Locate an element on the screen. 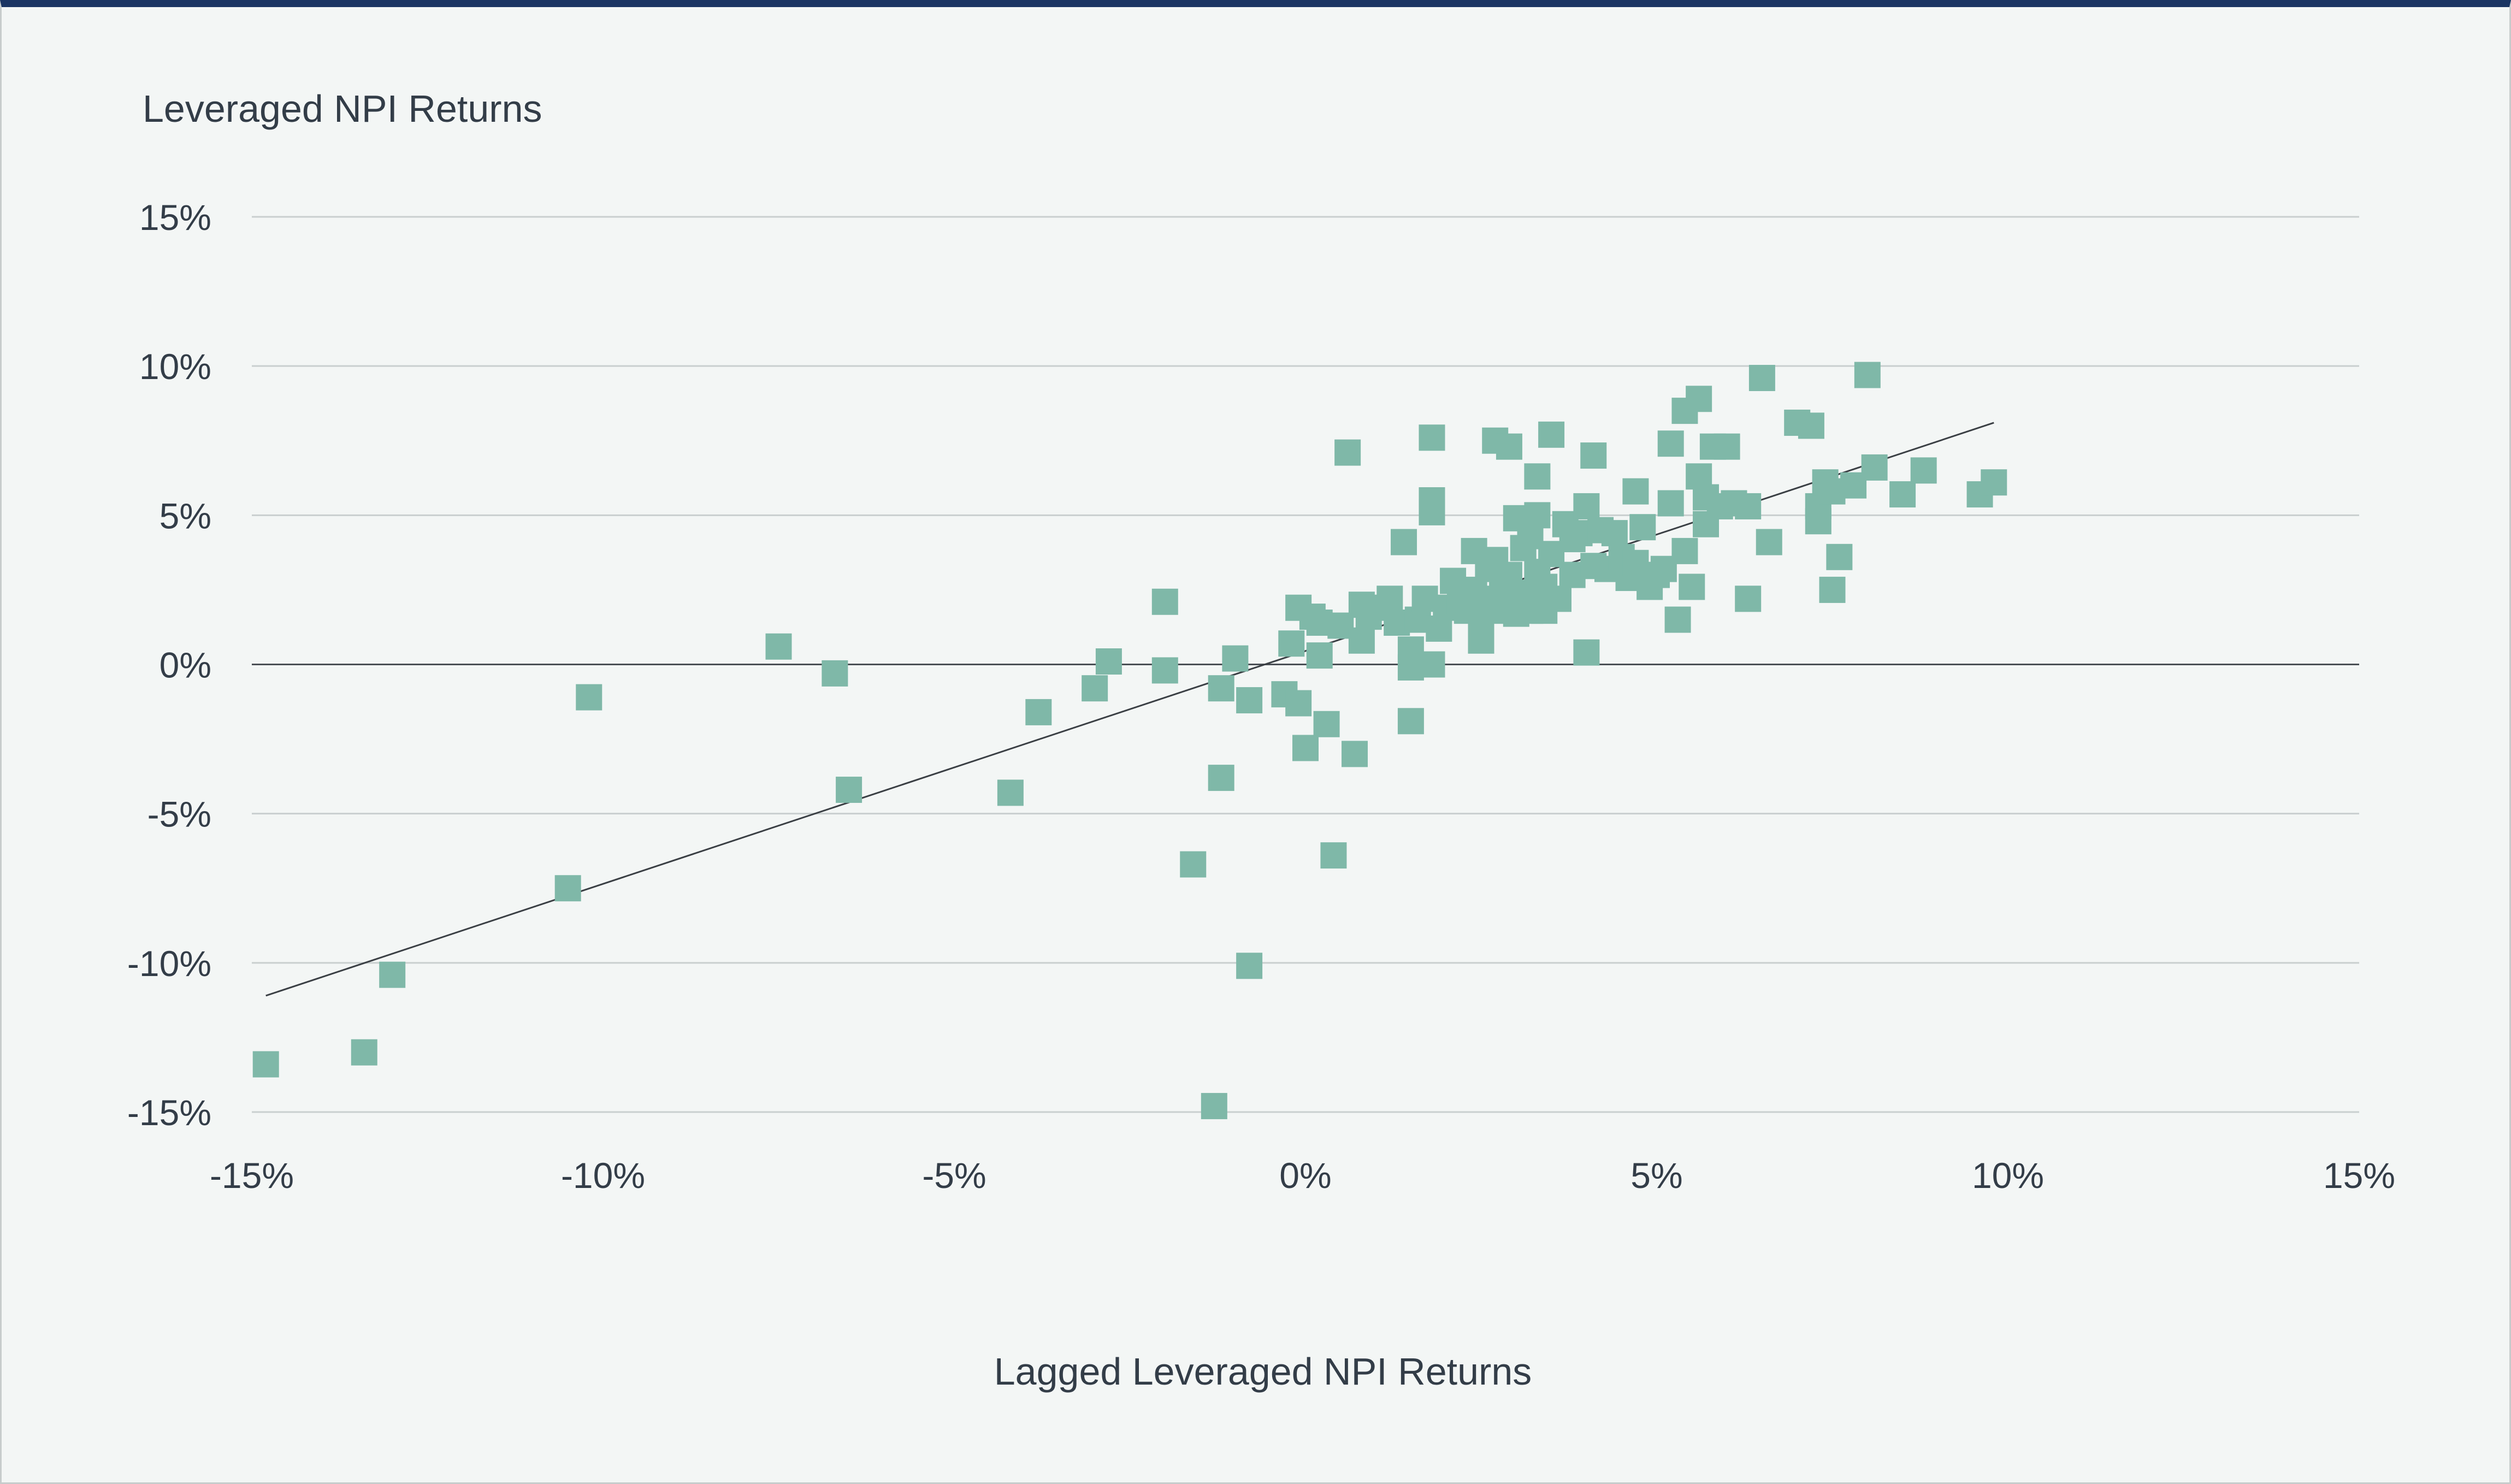  y-tick-label: -10% is located at coordinates (169, 963).